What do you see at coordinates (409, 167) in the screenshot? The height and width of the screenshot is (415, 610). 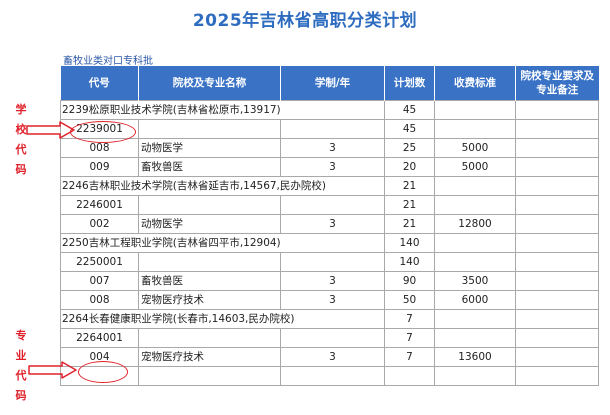 I see `plan-count: 20` at bounding box center [409, 167].